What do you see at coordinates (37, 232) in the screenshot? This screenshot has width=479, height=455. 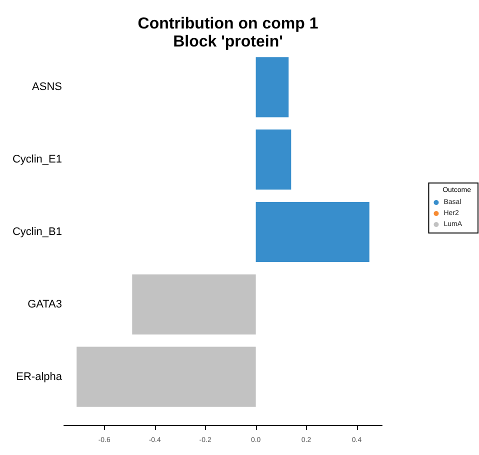 I see `y-tick-label: Cyclin_B1` at bounding box center [37, 232].